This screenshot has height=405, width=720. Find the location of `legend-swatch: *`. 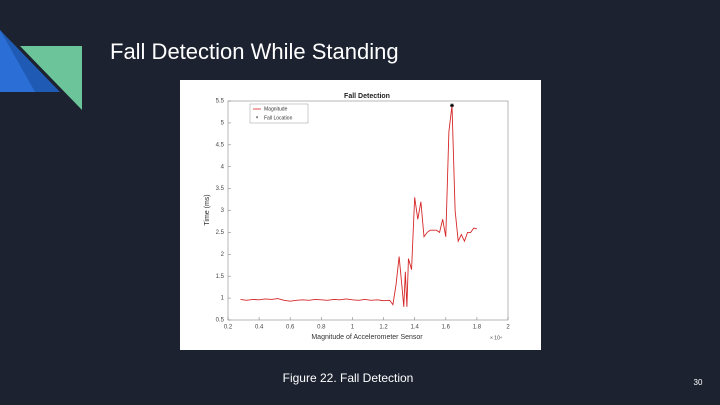

legend-swatch: * is located at coordinates (257, 120).